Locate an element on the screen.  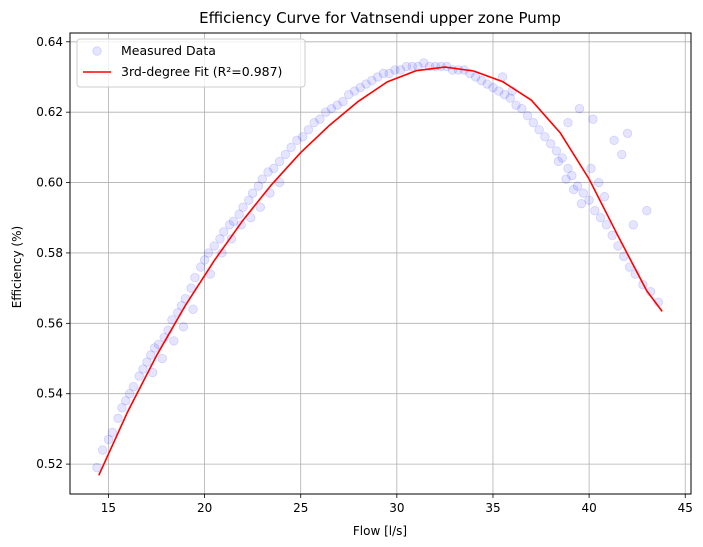
legend-scatter-marker is located at coordinates (97, 51).